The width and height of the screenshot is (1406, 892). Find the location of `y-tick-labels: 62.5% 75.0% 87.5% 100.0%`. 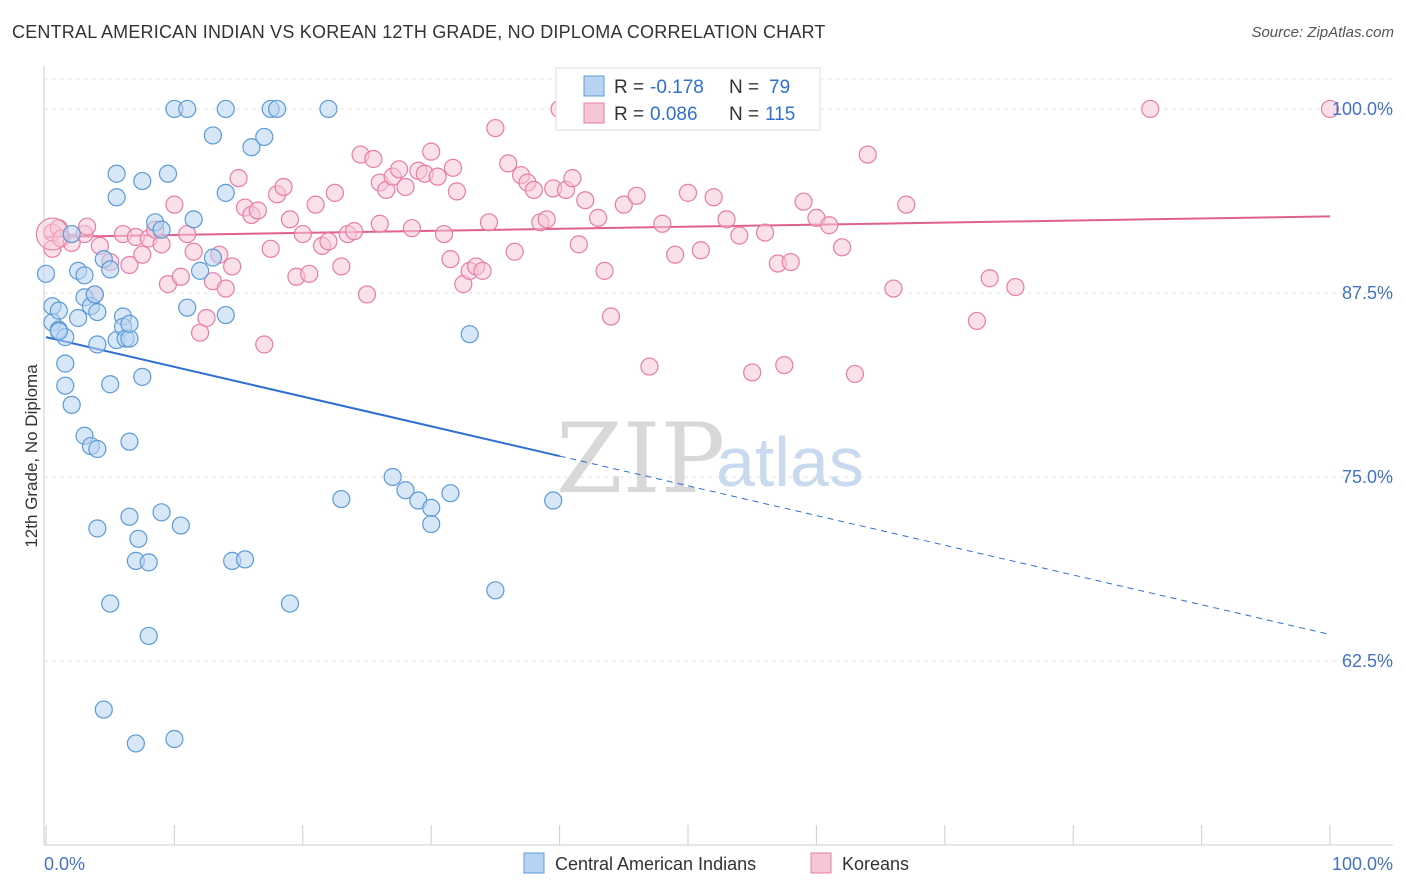

y-tick-labels: 62.5% 75.0% 87.5% 100.0% is located at coordinates (1362, 385).